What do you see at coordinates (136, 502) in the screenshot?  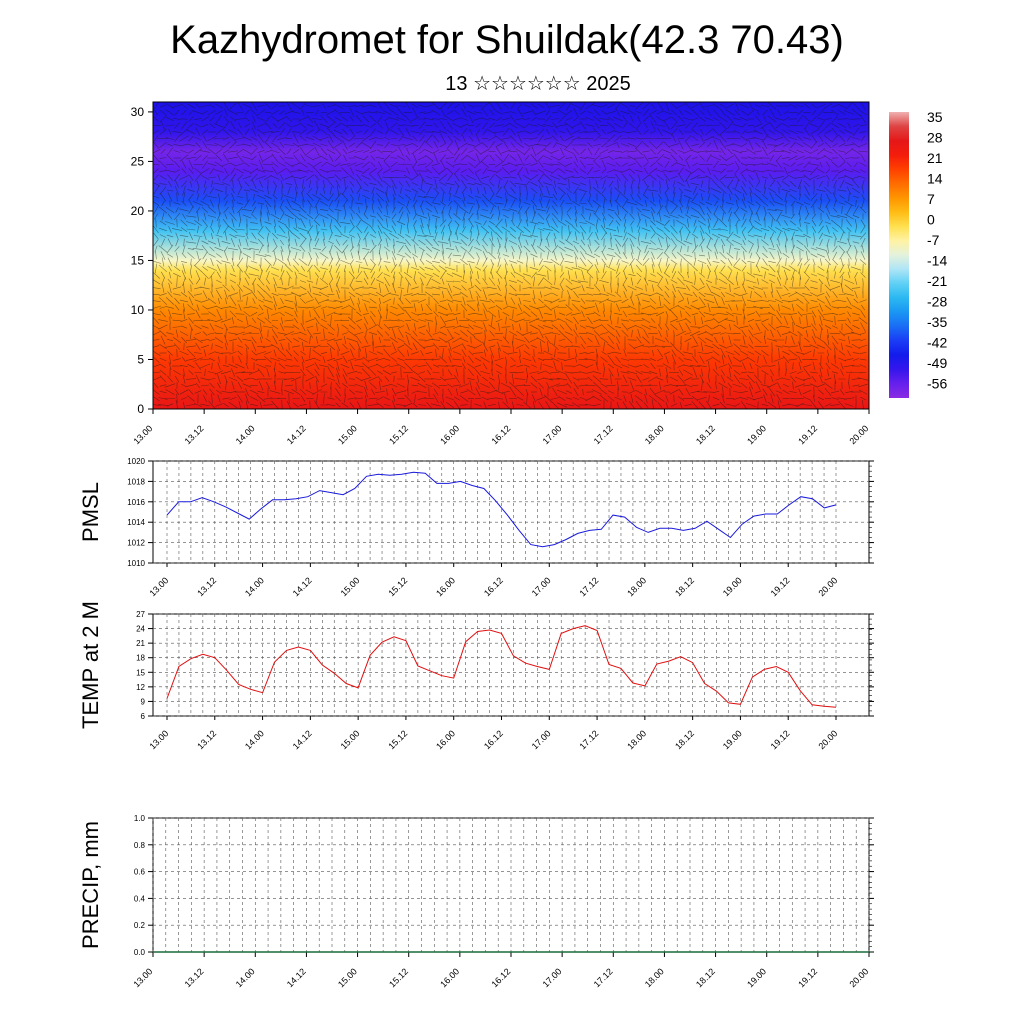 I see `ytick-label: 1016` at bounding box center [136, 502].